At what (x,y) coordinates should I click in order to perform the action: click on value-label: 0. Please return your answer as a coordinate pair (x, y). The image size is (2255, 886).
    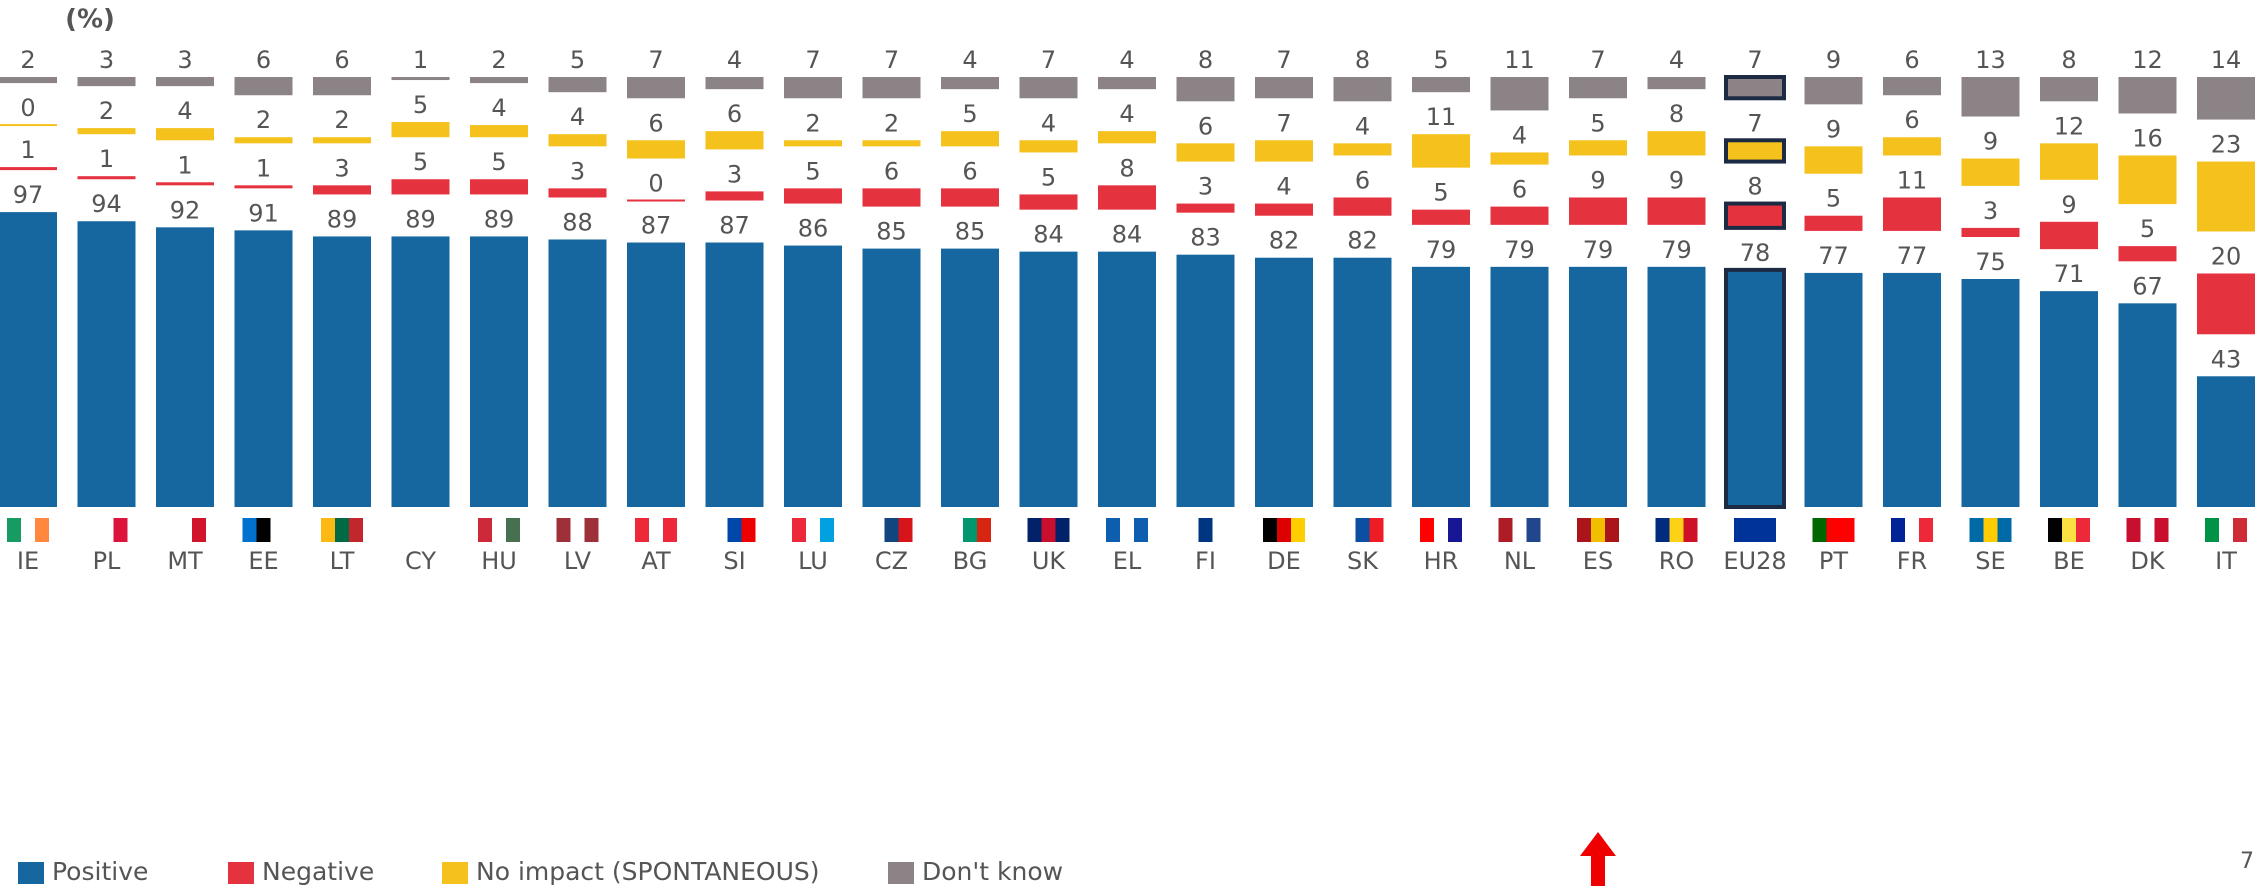
    Looking at the image, I should click on (655, 184).